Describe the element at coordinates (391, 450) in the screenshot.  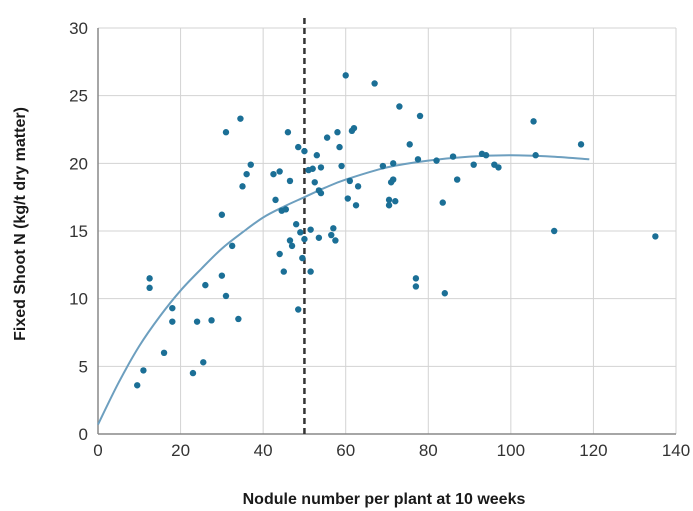
I see `x-tick-labels: 0 20 40 60 80 100 120 140` at that location.